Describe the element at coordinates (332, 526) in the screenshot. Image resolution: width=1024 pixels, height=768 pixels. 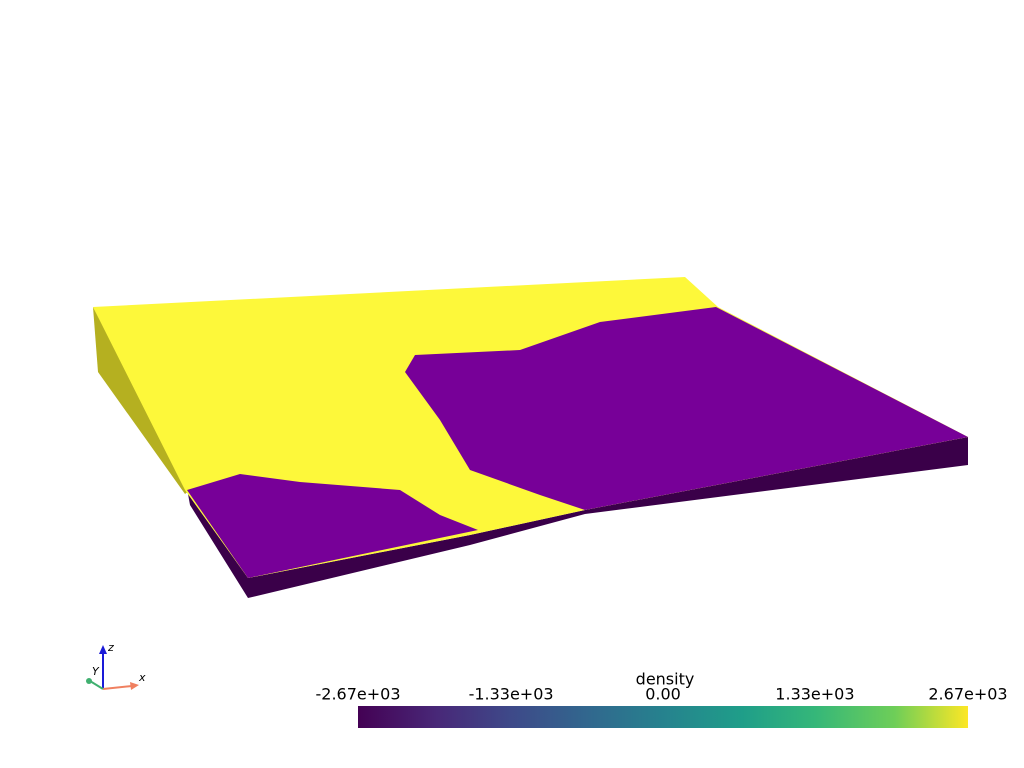
I see `mesh-top-purple-left` at that location.